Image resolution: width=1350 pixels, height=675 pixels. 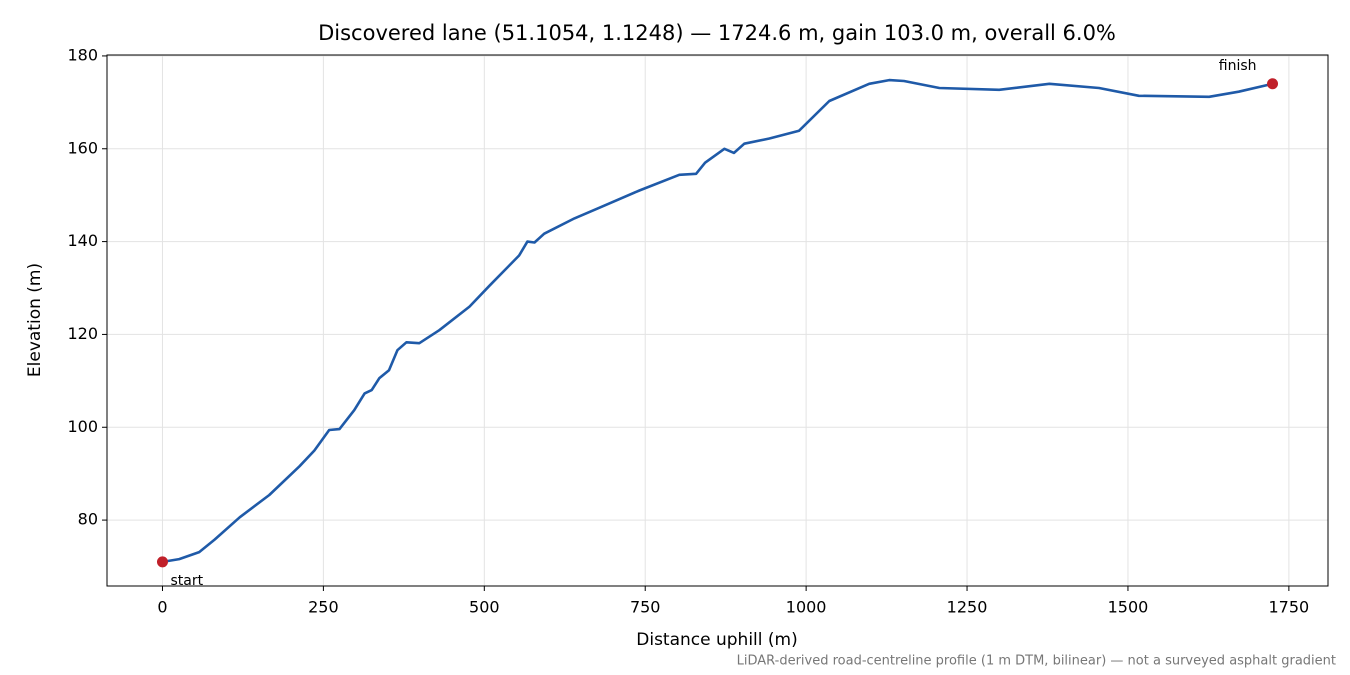 What do you see at coordinates (82, 54) in the screenshot?
I see `y-tick-label: 180` at bounding box center [82, 54].